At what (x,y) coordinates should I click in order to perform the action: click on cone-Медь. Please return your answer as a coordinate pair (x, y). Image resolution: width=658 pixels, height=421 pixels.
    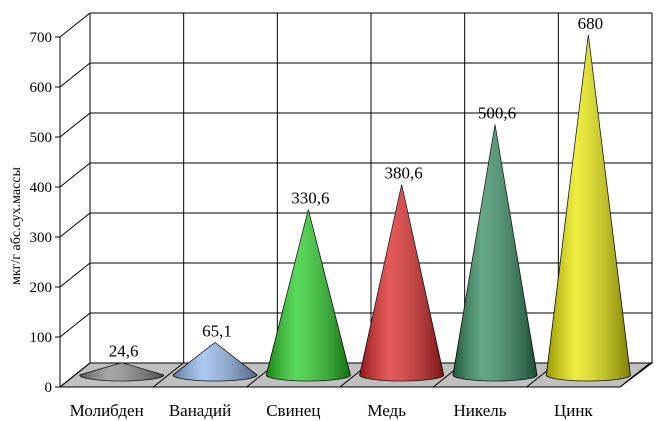
    Looking at the image, I should click on (402, 283).